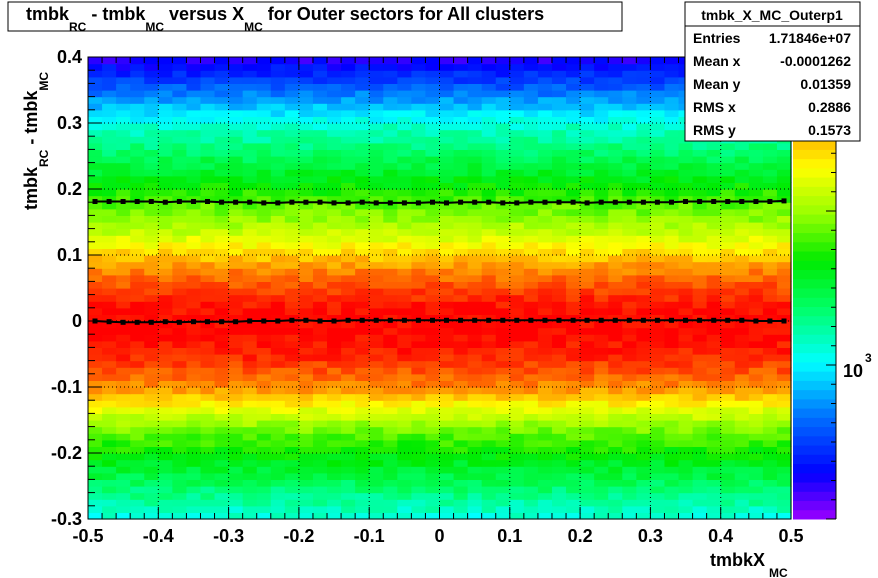 The width and height of the screenshot is (878, 578). I want to click on mean-profile-marker, so click(685, 320).